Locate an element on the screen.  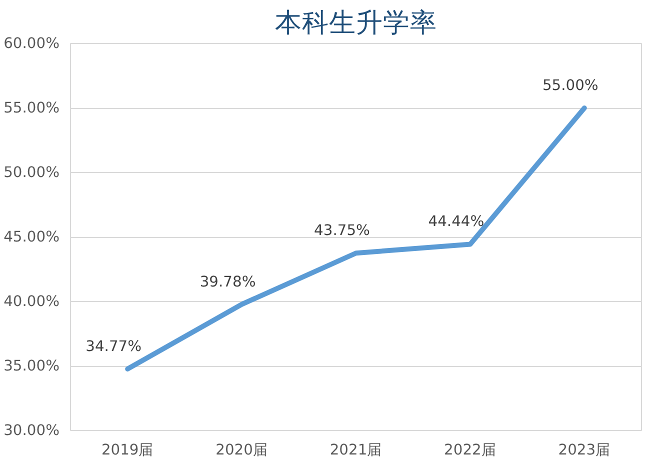
chart-title: 本科生升学率 is located at coordinates (356, 23).